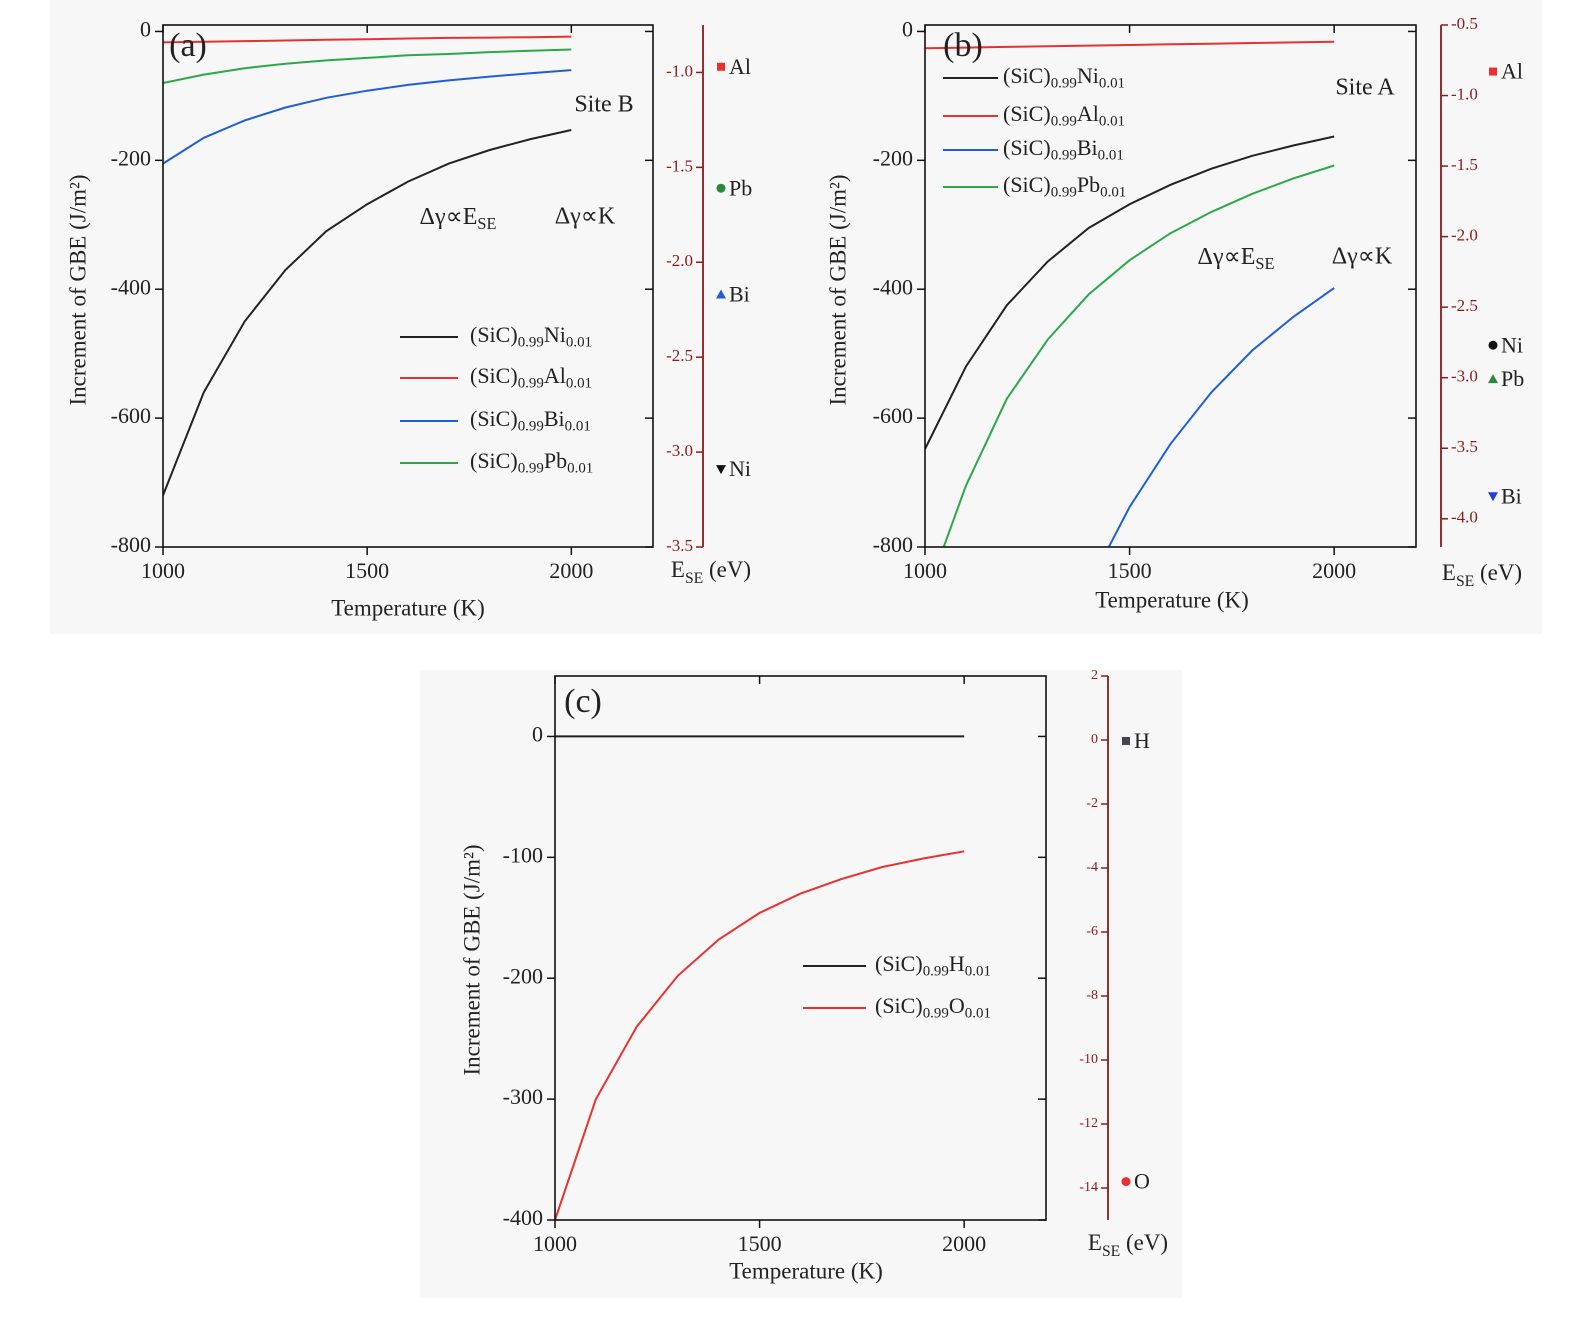 The width and height of the screenshot is (1580, 1324). I want to click on legend-label: (SiC)0.99H0.01, so click(933, 965).